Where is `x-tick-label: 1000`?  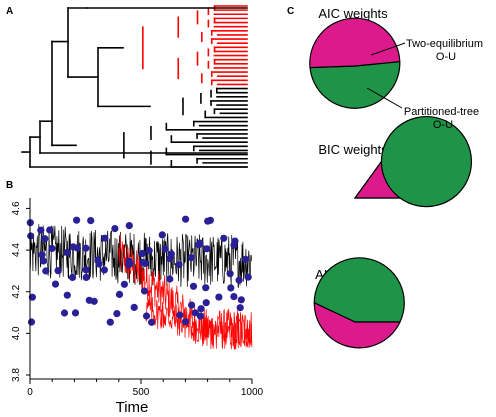
x-tick-label: 1000 is located at coordinates (252, 392).